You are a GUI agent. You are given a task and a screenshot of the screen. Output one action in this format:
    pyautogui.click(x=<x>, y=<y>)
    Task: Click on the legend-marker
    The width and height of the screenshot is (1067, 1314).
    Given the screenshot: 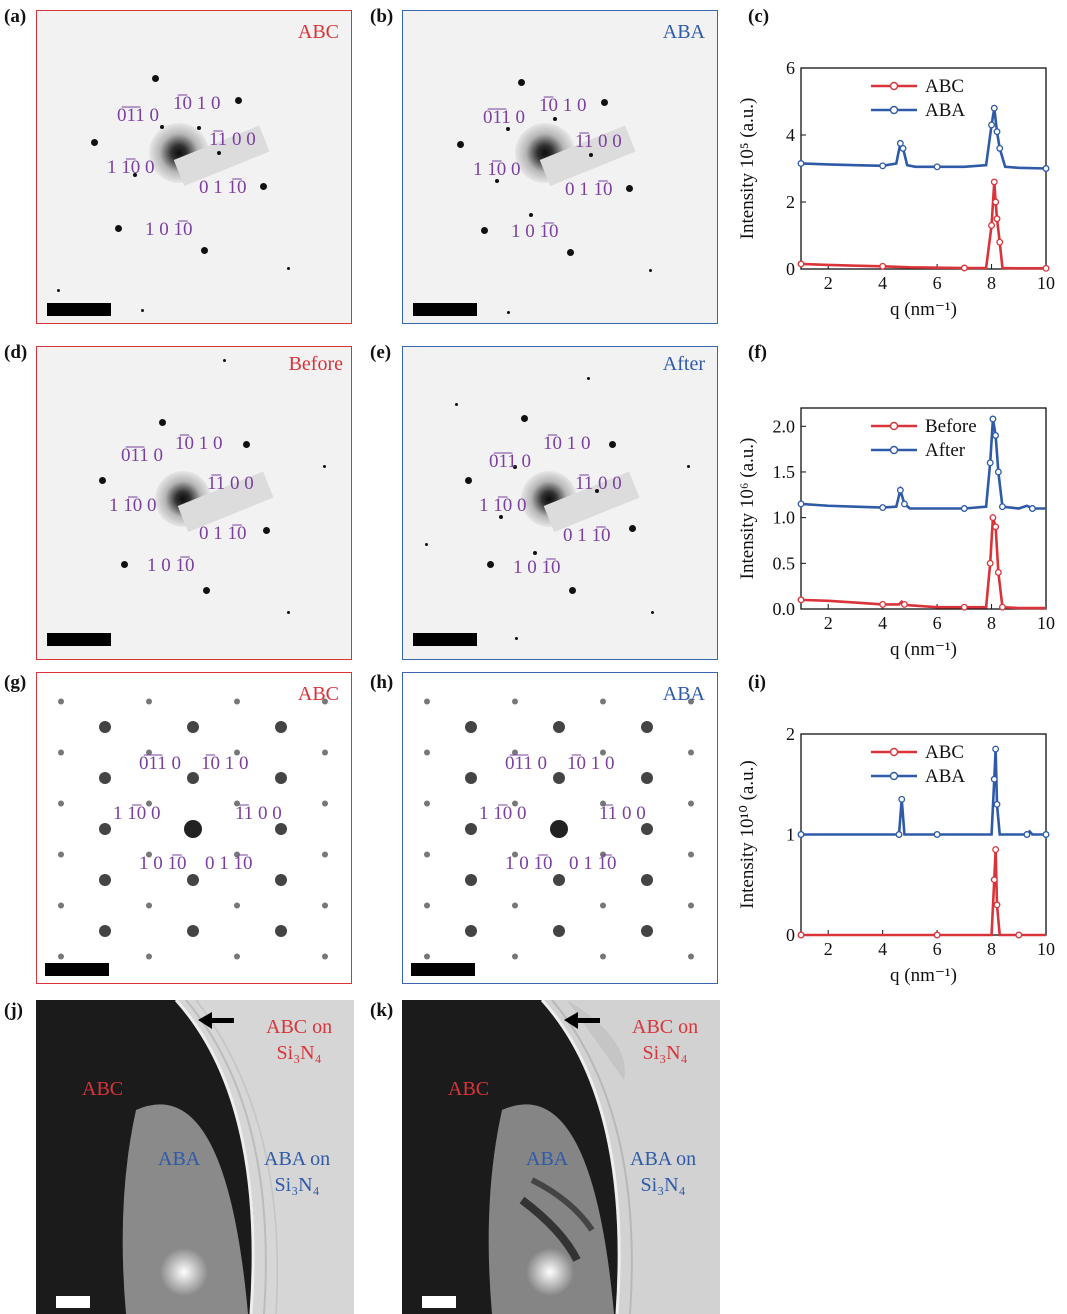 What is the action you would take?
    pyautogui.click(x=894, y=110)
    